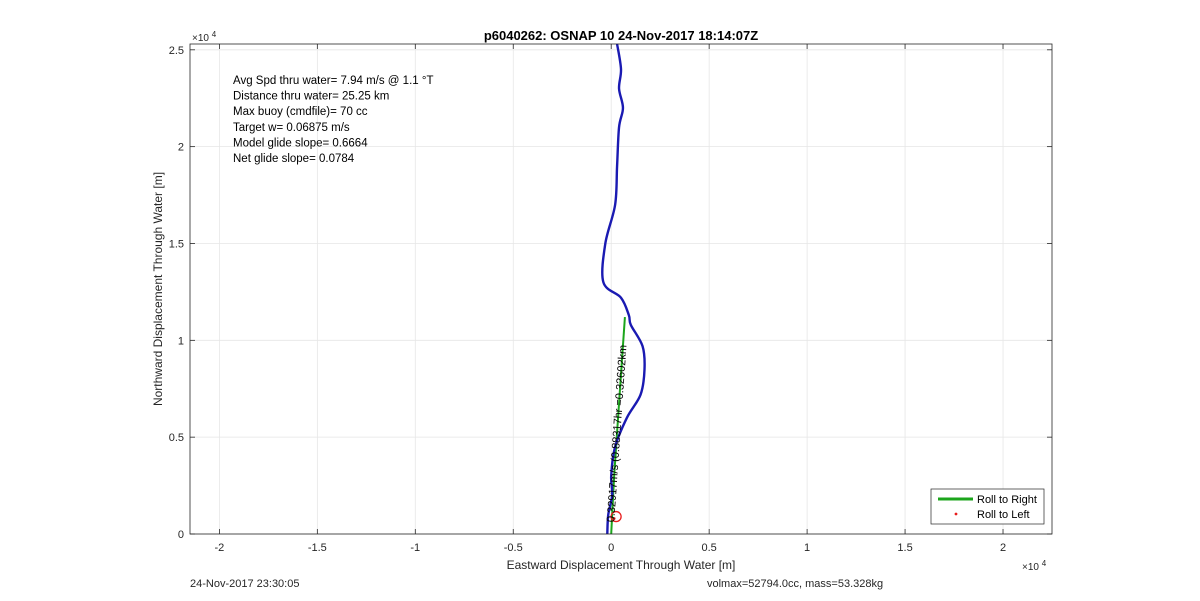 The image size is (1200, 601). What do you see at coordinates (1007, 500) in the screenshot?
I see `legend-label-roll-right: Roll to Right` at bounding box center [1007, 500].